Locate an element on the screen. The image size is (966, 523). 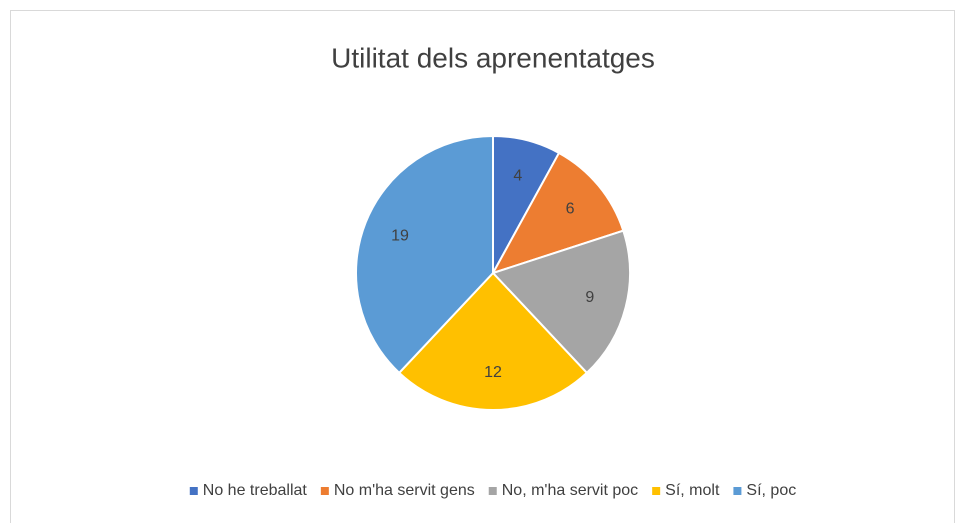
legend-label: No he treballat is located at coordinates (255, 490).